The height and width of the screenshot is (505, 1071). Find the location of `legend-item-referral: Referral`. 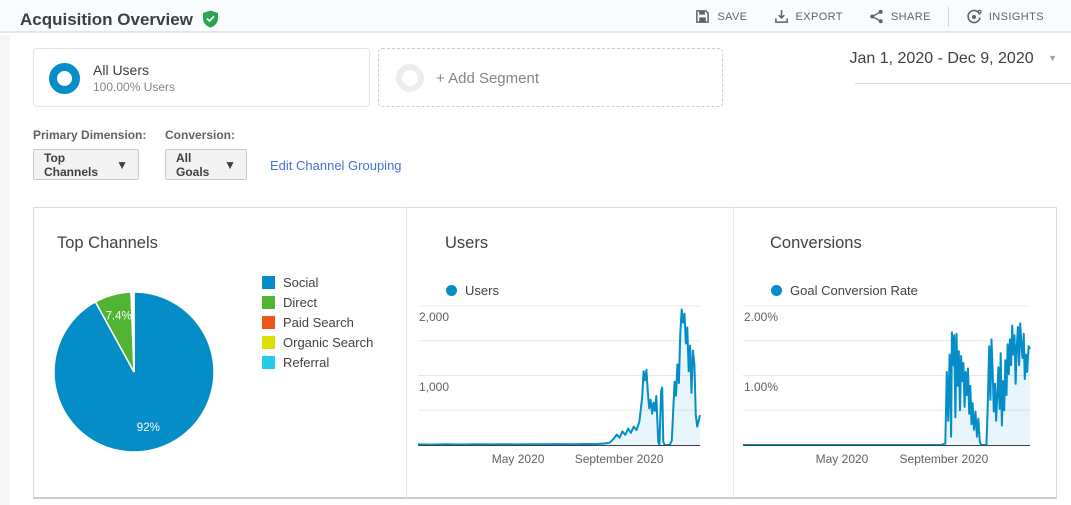

legend-item-referral: Referral is located at coordinates (295, 362).